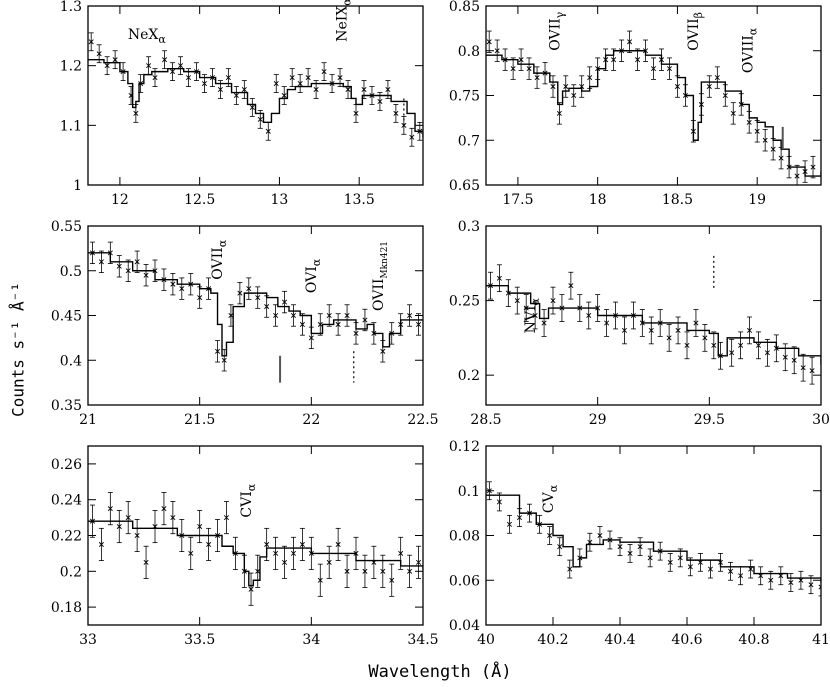  I want to click on y-tick-label: 0.55, so click(66, 227).